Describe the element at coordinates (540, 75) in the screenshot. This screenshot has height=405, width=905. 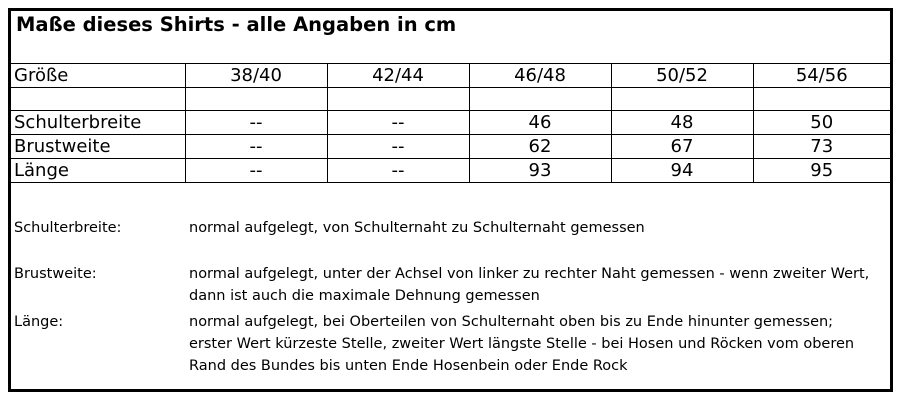
I see `size-header-cell: 46/48` at that location.